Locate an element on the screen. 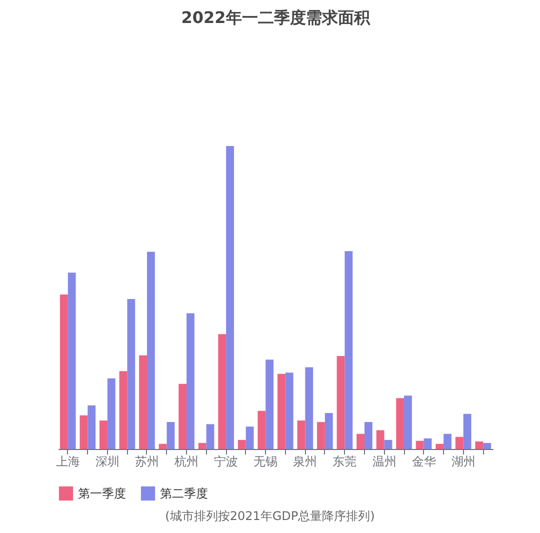 The height and width of the screenshot is (533, 540). x-tick-label: 东莞 is located at coordinates (344, 461).